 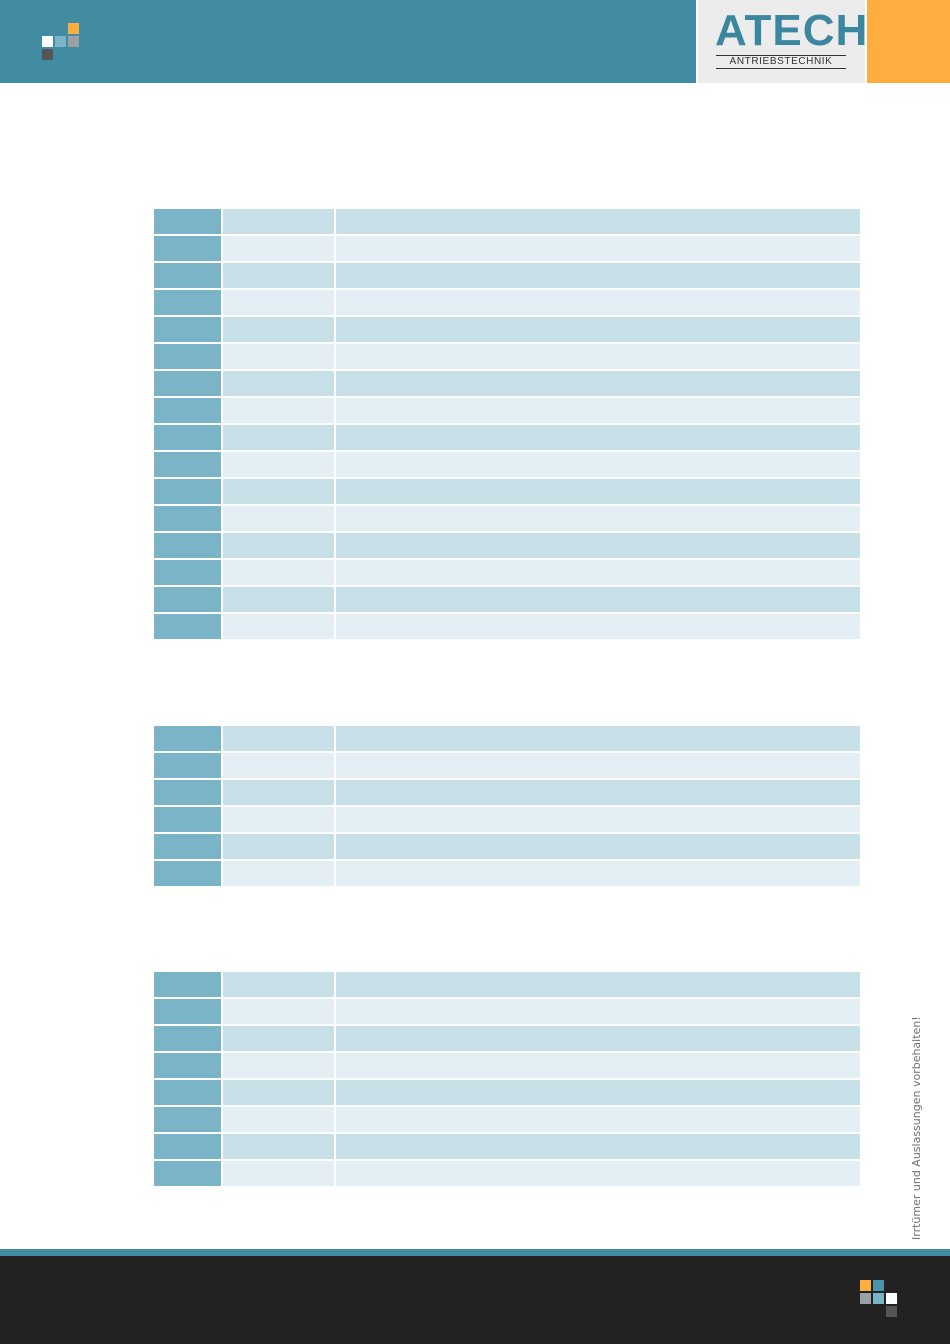 What do you see at coordinates (475, 1300) in the screenshot?
I see `footer` at bounding box center [475, 1300].